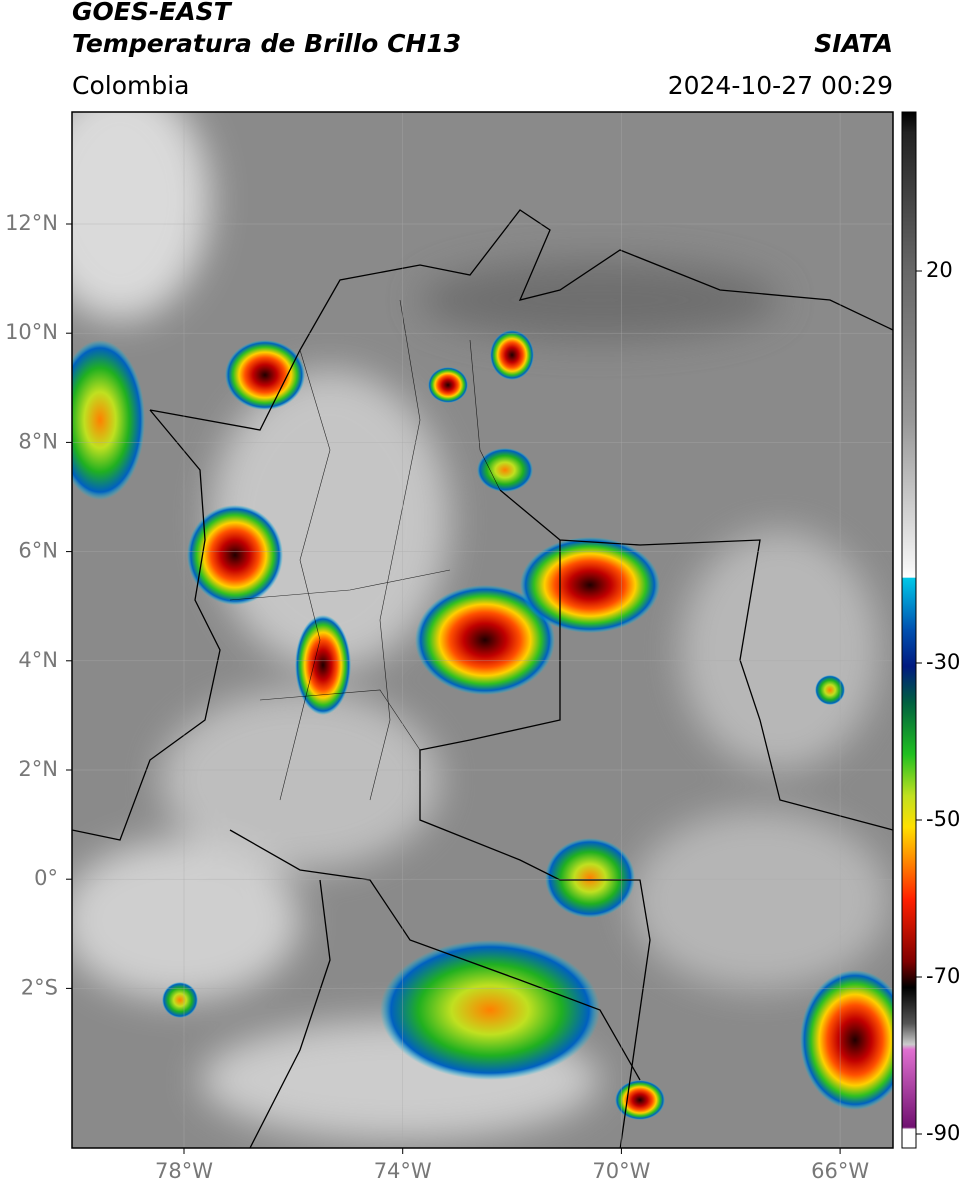  What do you see at coordinates (31, 332) in the screenshot?
I see `lat-label: 10°N` at bounding box center [31, 332].